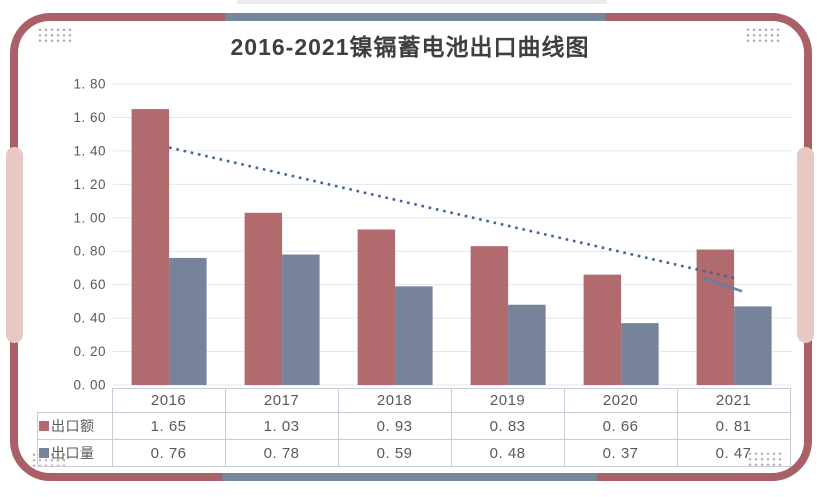 The height and width of the screenshot is (497, 820). Describe the element at coordinates (621, 453) in the screenshot. I see `table-value-cell: 0. 37` at that location.